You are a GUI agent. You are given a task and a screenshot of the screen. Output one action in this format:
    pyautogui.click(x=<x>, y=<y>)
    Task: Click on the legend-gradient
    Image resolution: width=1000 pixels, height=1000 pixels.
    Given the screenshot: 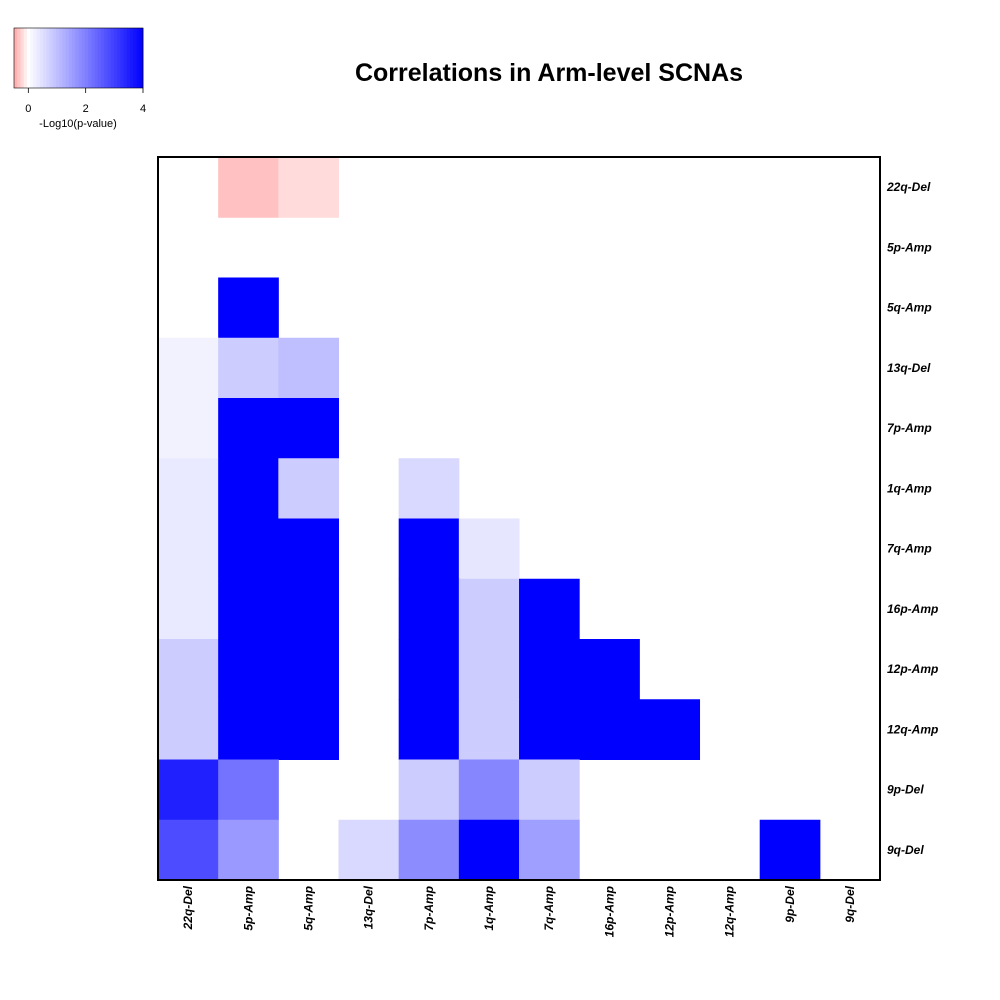 What is the action you would take?
    pyautogui.click(x=79, y=58)
    